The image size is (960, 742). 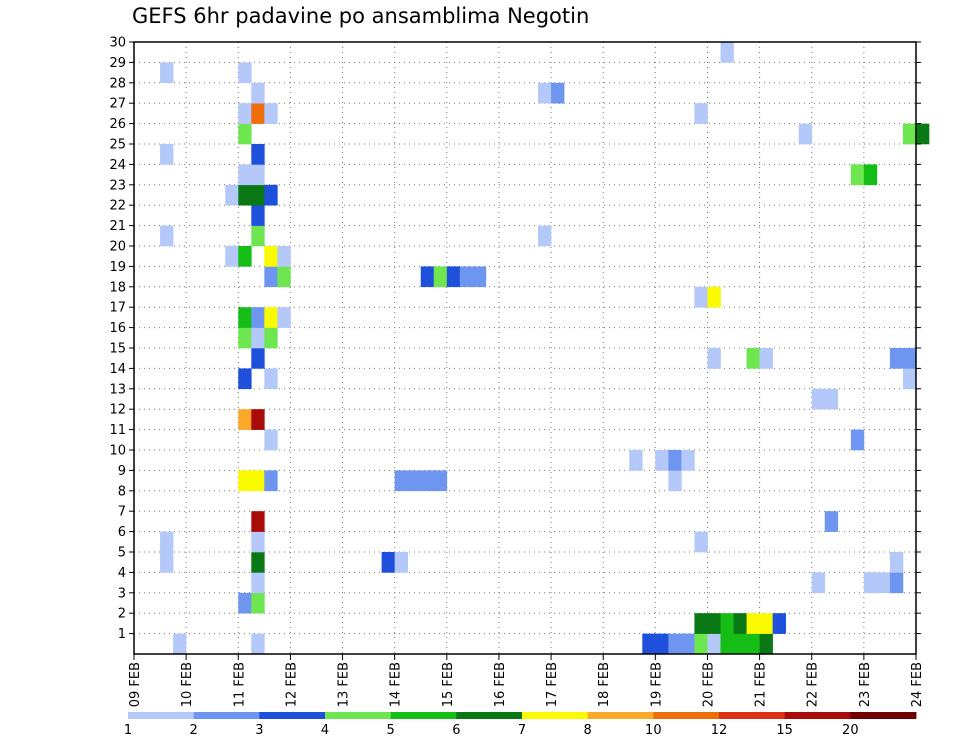 What do you see at coordinates (194, 730) in the screenshot?
I see `colorbar-label: 2` at bounding box center [194, 730].